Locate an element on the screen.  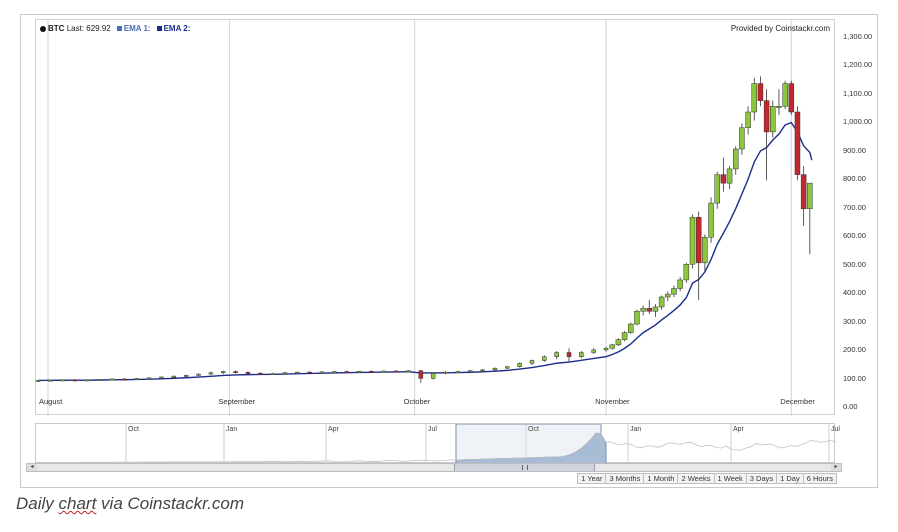
scroll-thumb is located at coordinates (524, 467).